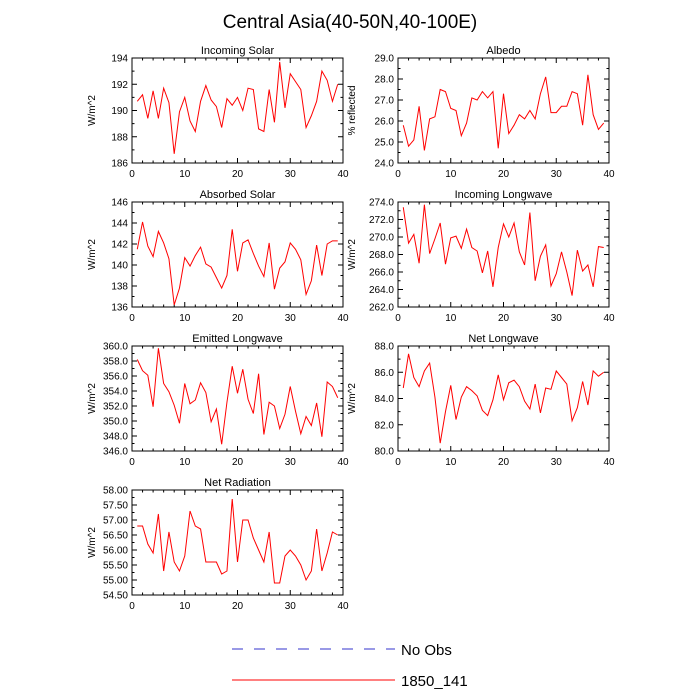 Image resolution: width=700 pixels, height=700 pixels. Describe the element at coordinates (343, 174) in the screenshot. I see `x-tick-label-incoming-solar: 40` at that location.